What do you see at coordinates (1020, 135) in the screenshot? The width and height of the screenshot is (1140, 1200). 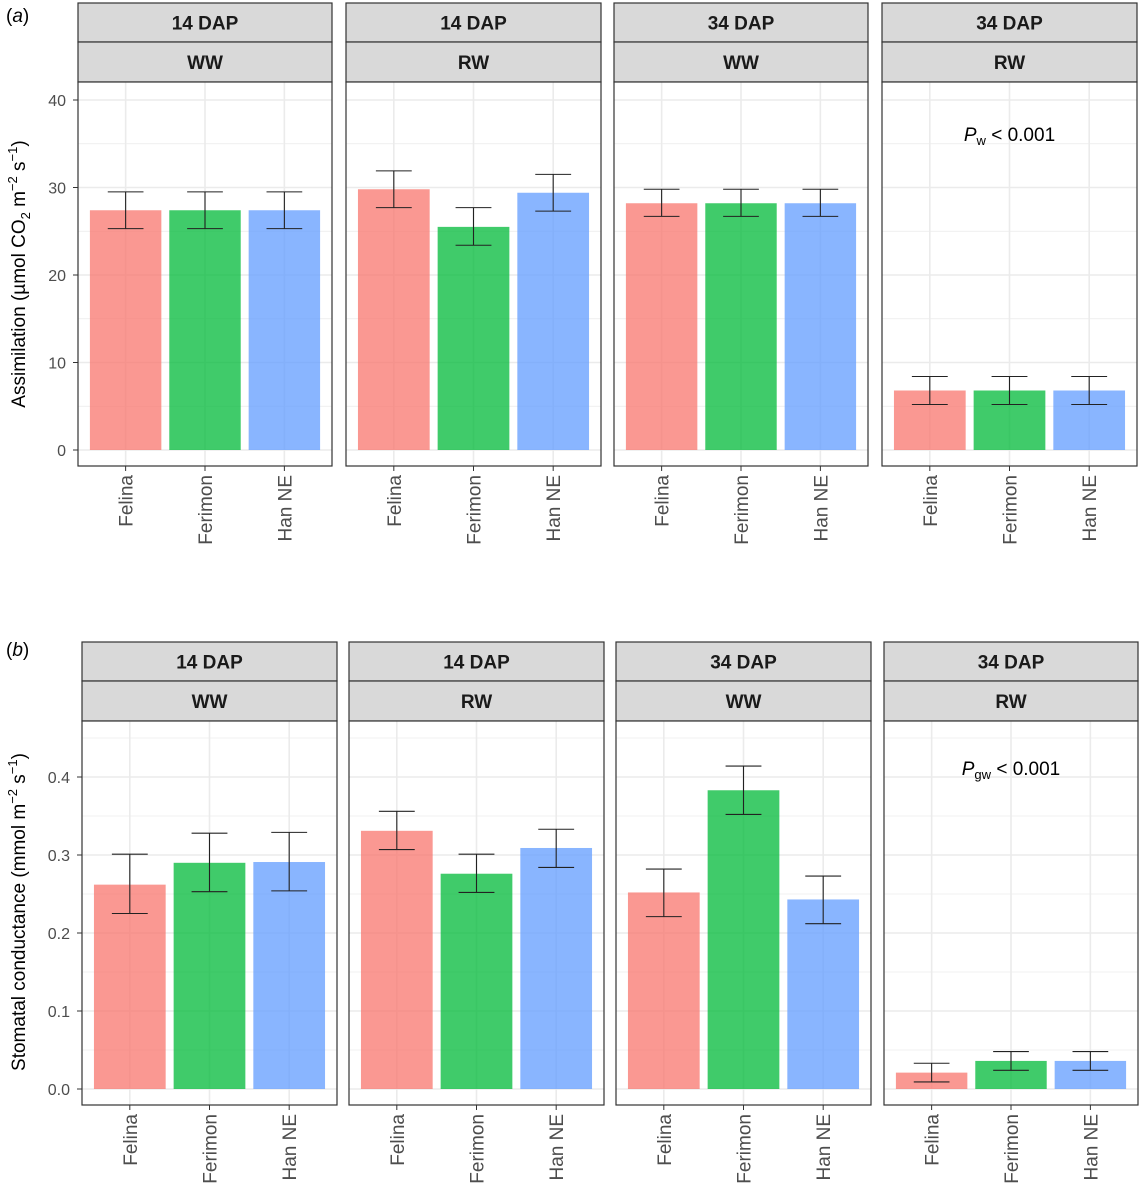 I see `p-value-text: < 0.001` at bounding box center [1020, 135].